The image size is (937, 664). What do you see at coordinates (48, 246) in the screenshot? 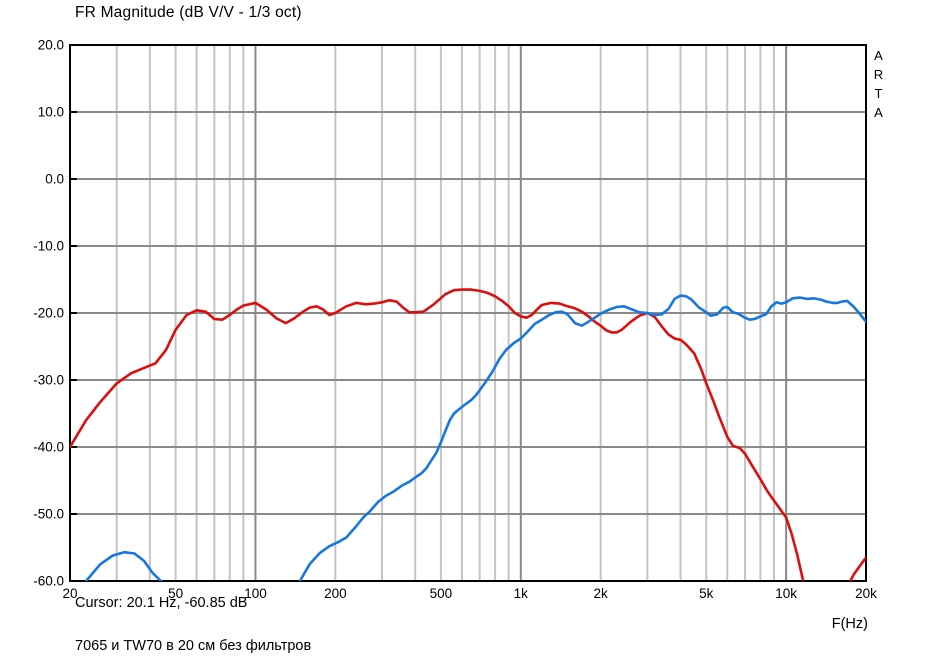
I see `y-tick-label: -10.0` at bounding box center [48, 246].